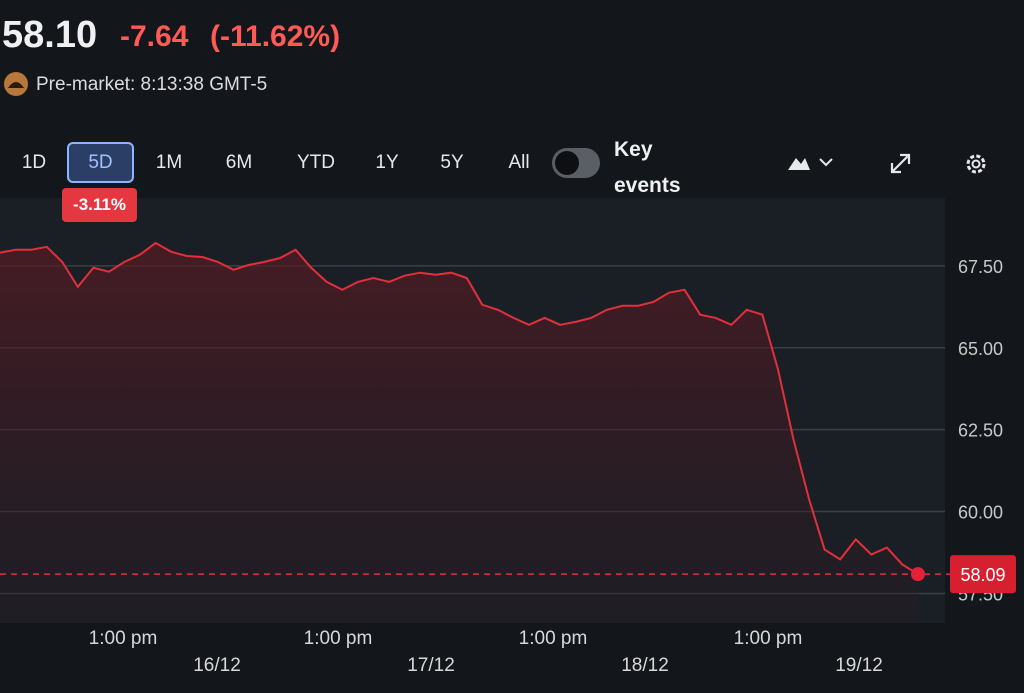 The width and height of the screenshot is (1024, 693). I want to click on price-change-percent: (-11.62%), so click(275, 36).